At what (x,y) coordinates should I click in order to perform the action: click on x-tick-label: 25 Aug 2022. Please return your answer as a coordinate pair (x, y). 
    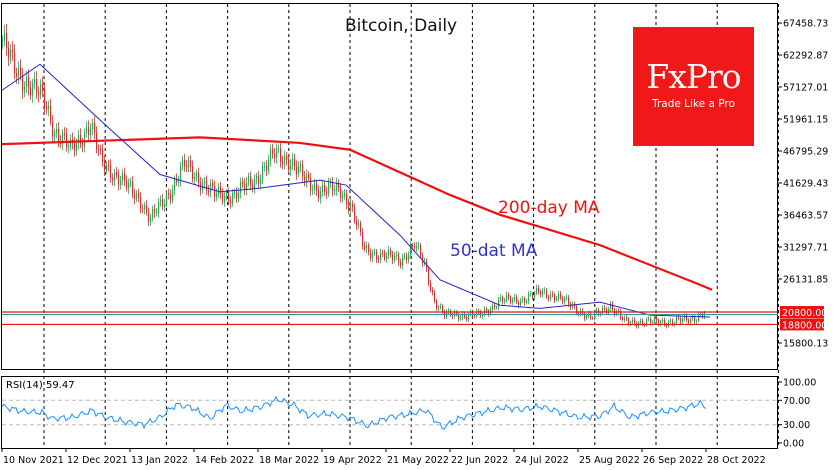
    Looking at the image, I should click on (609, 460).